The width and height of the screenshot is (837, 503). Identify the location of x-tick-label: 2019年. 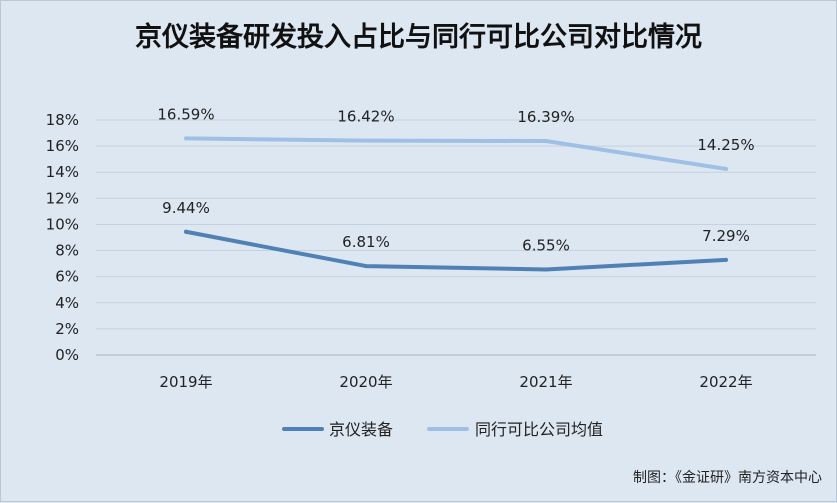
(185, 382).